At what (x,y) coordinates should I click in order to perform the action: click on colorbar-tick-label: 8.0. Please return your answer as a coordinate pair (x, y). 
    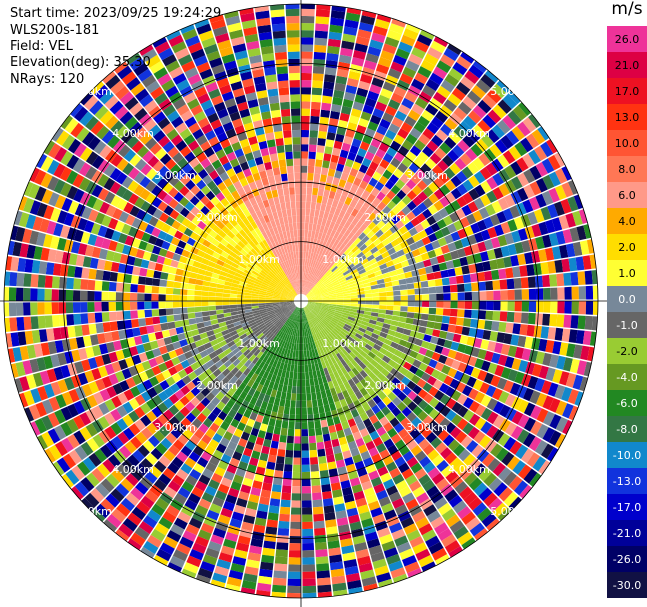
    Looking at the image, I should click on (627, 169).